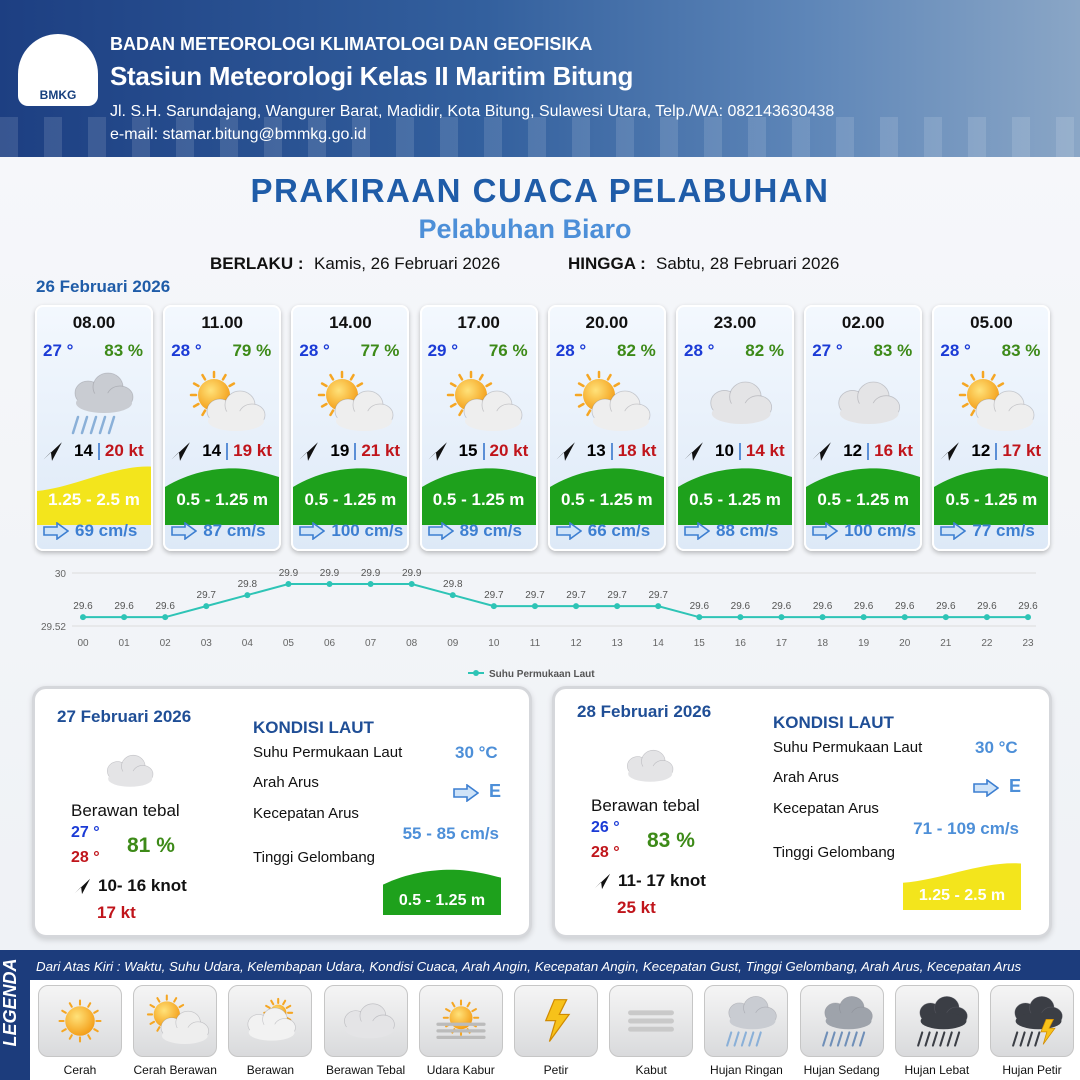  What do you see at coordinates (443, 350) in the screenshot?
I see `air-temperature: 29 °` at bounding box center [443, 350].